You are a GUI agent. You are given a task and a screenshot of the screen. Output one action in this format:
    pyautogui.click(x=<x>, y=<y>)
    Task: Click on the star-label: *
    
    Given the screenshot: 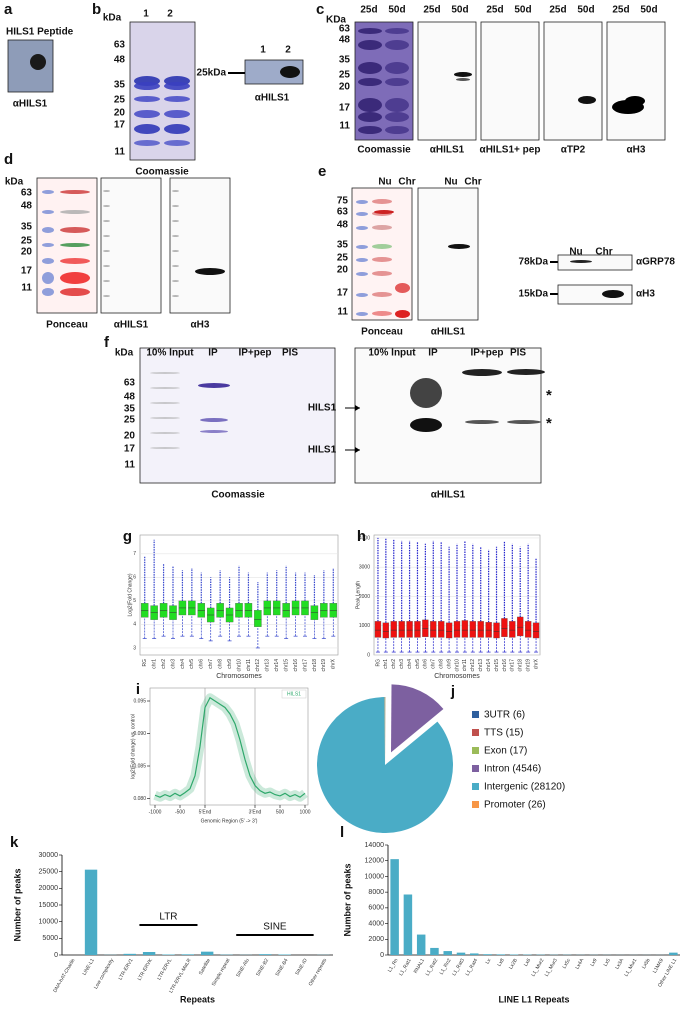 What is the action you would take?
    pyautogui.click(x=549, y=395)
    